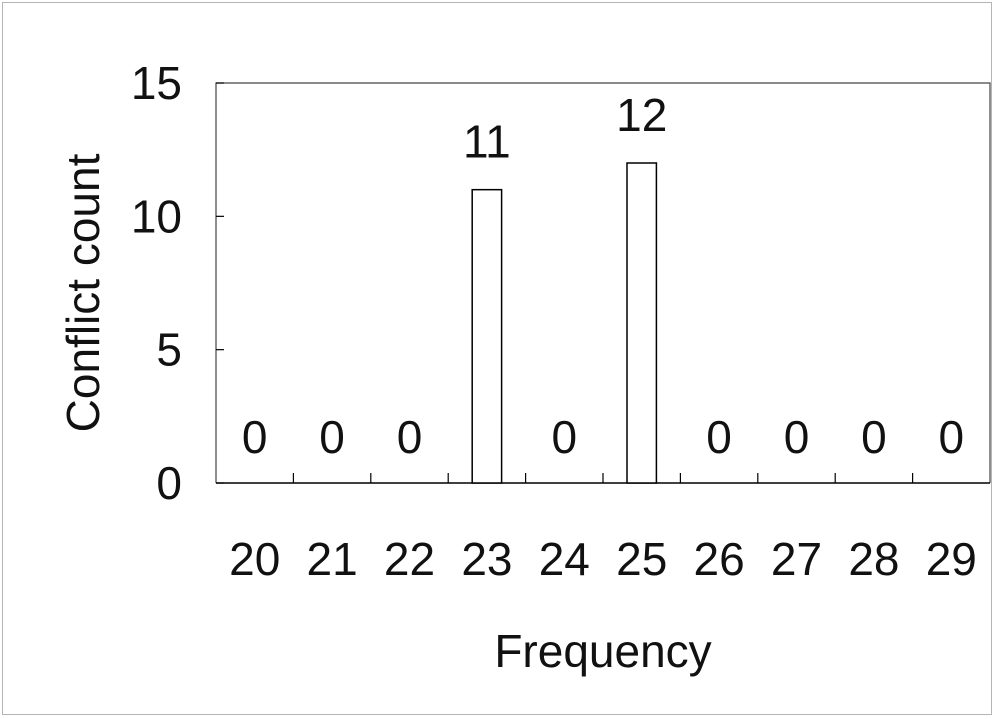 The image size is (996, 719). What do you see at coordinates (796, 559) in the screenshot?
I see `x-tick-label: 27` at bounding box center [796, 559].